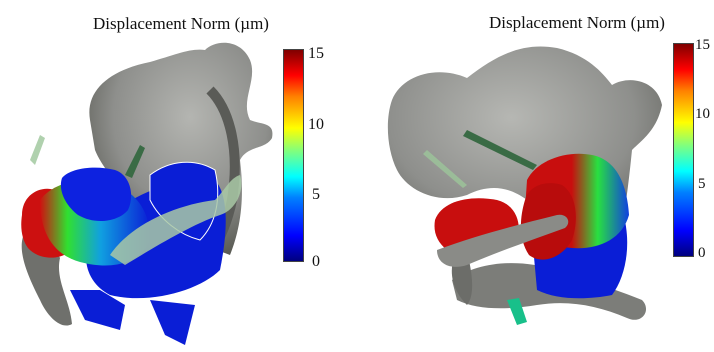 This screenshot has height=352, width=714. What do you see at coordinates (135, 161) in the screenshot?
I see `vessel-thin-center` at bounding box center [135, 161].